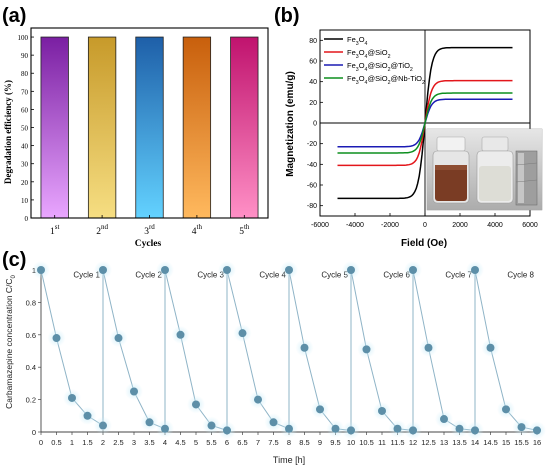  What do you see at coordinates (244, 230) in the screenshot?
I see `a-x-tick-label-5: 5th` at bounding box center [244, 230].